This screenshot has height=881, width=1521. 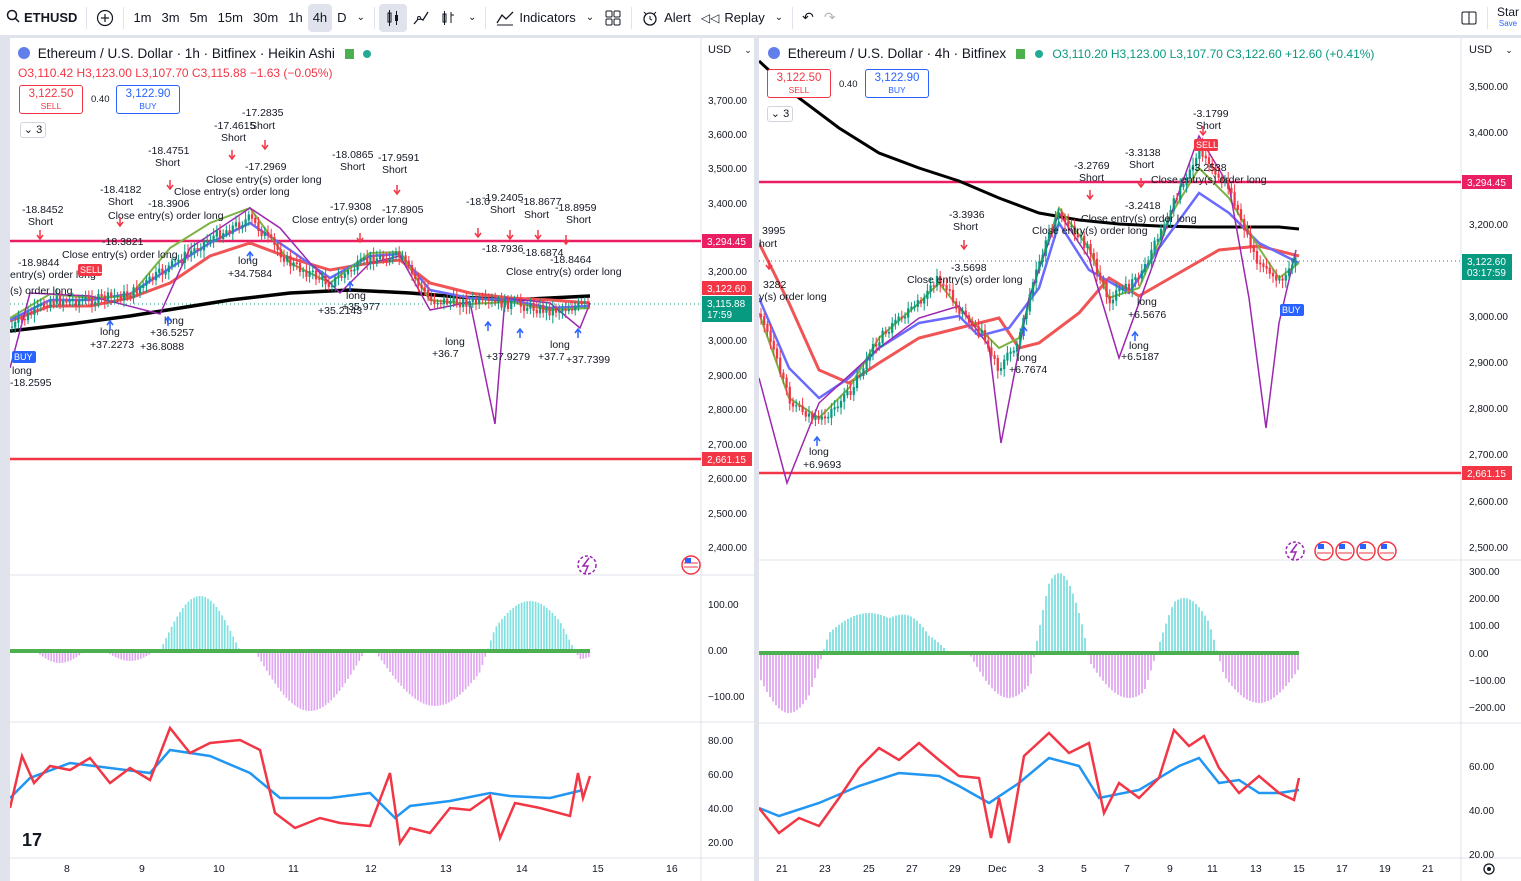 I want to click on interval-5m: 5m, so click(x=198, y=17).